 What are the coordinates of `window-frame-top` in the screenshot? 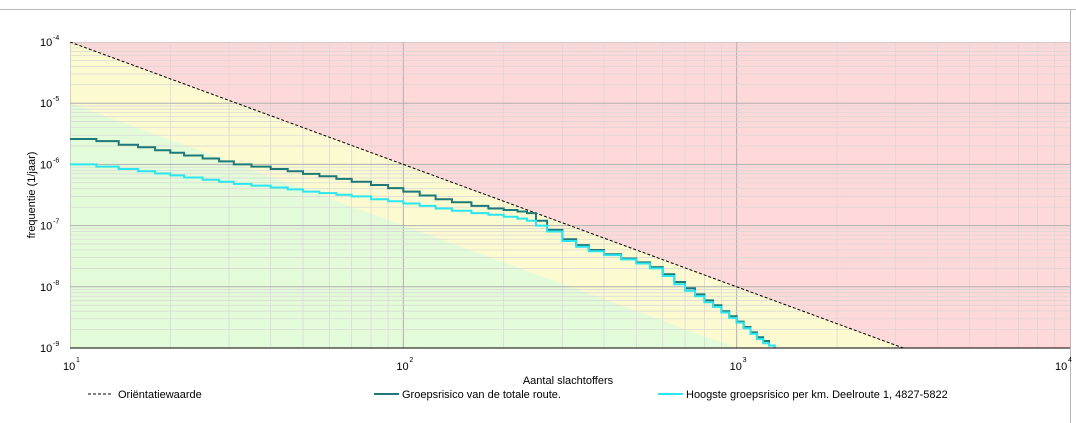 It's located at (538, 9).